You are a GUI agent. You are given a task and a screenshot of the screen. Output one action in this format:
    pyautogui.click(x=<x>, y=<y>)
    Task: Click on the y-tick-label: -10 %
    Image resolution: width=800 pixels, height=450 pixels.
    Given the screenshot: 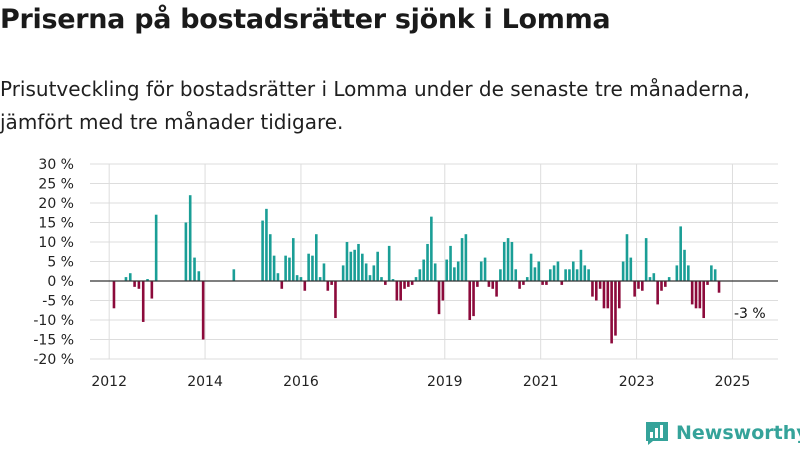 What is the action you would take?
    pyautogui.click(x=53, y=321)
    